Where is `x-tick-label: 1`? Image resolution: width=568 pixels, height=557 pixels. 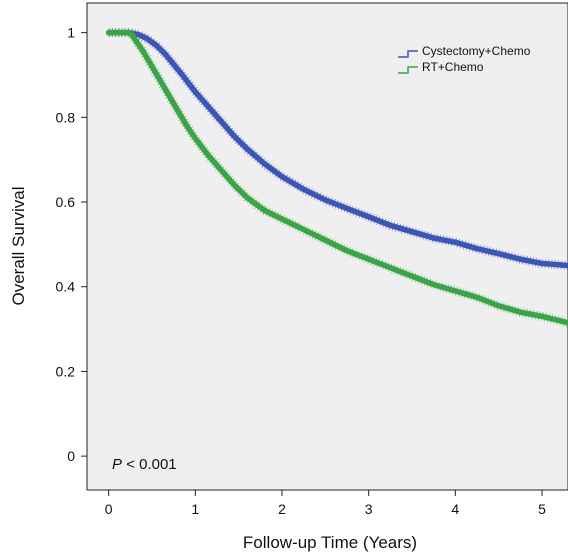
x-tick-label: 1 is located at coordinates (195, 509).